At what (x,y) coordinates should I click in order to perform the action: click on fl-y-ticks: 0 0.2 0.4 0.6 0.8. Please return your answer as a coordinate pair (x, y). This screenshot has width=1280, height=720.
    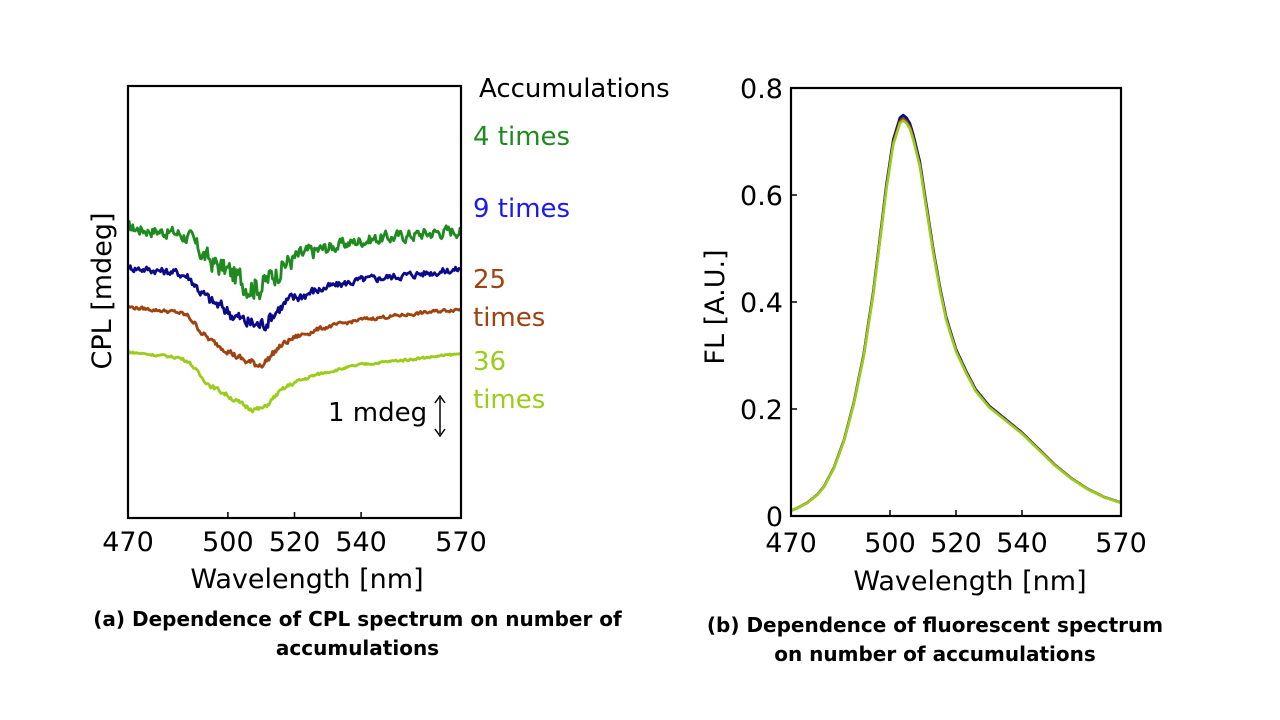
    Looking at the image, I should click on (768, 303).